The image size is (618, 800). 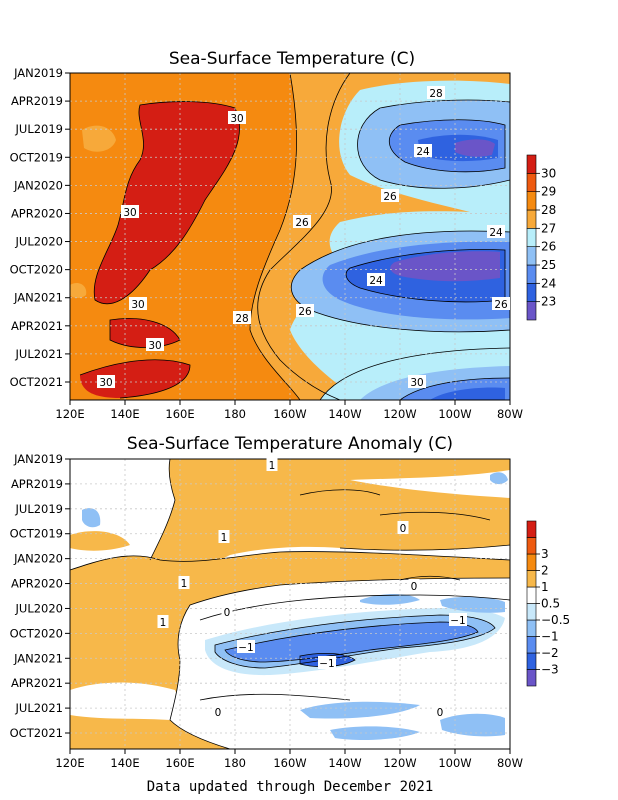 I want to click on ssta-title: Sea-Surface Temperature Anomaly (C), so click(x=290, y=444).